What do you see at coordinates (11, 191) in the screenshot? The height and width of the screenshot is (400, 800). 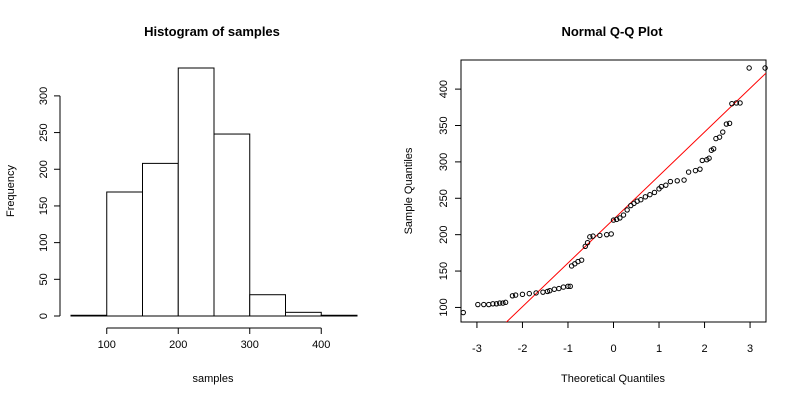 I see `histogram-y-label: Frequency` at bounding box center [11, 191].